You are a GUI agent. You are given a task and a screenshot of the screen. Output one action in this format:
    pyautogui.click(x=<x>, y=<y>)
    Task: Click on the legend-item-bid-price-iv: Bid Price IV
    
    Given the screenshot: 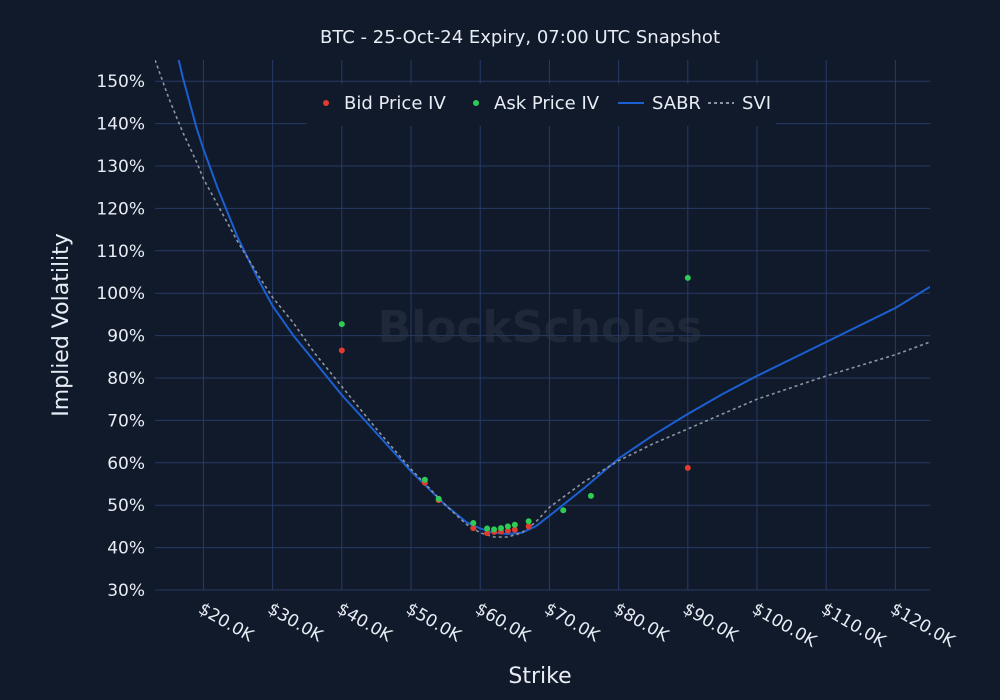 What is the action you would take?
    pyautogui.click(x=384, y=103)
    